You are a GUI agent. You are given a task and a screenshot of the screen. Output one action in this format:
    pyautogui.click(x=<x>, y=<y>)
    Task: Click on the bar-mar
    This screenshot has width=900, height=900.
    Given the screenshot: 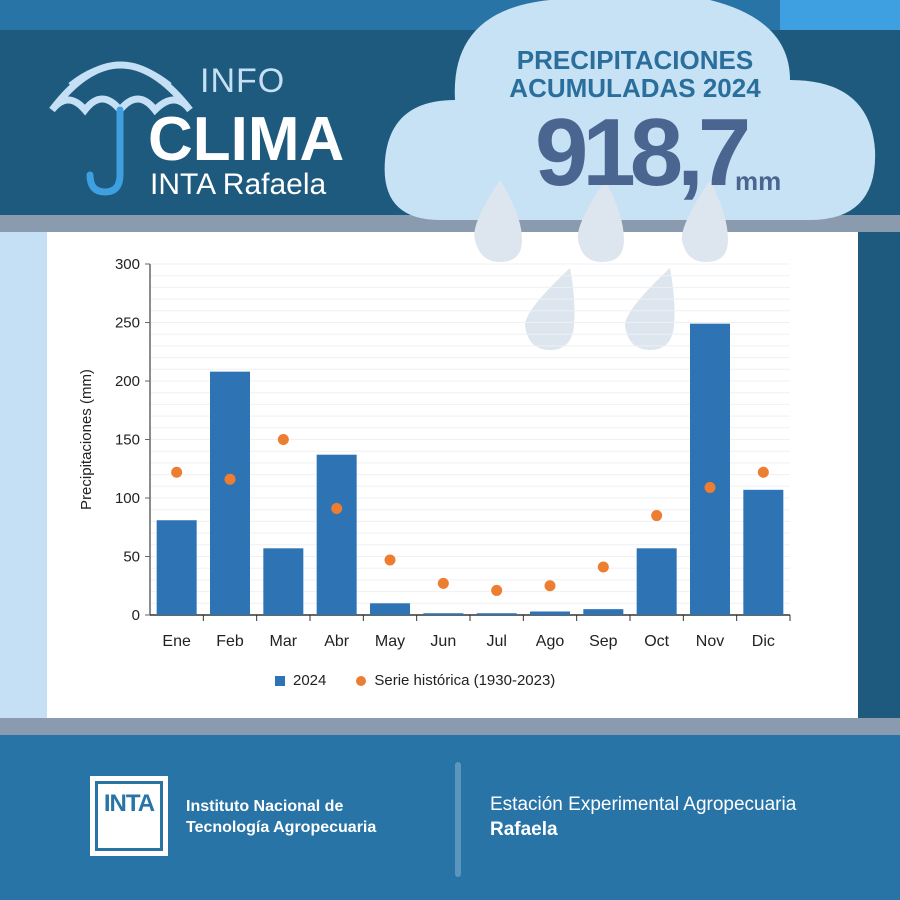 What is the action you would take?
    pyautogui.click(x=283, y=581)
    